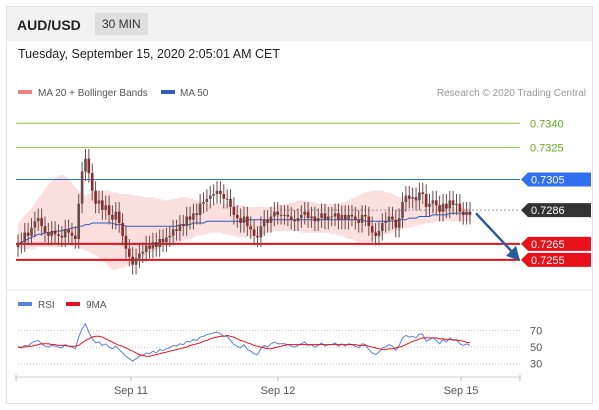 The height and width of the screenshot is (410, 599). Describe the element at coordinates (96, 305) in the screenshot. I see `ma9-legend-label: 9MA` at that location.